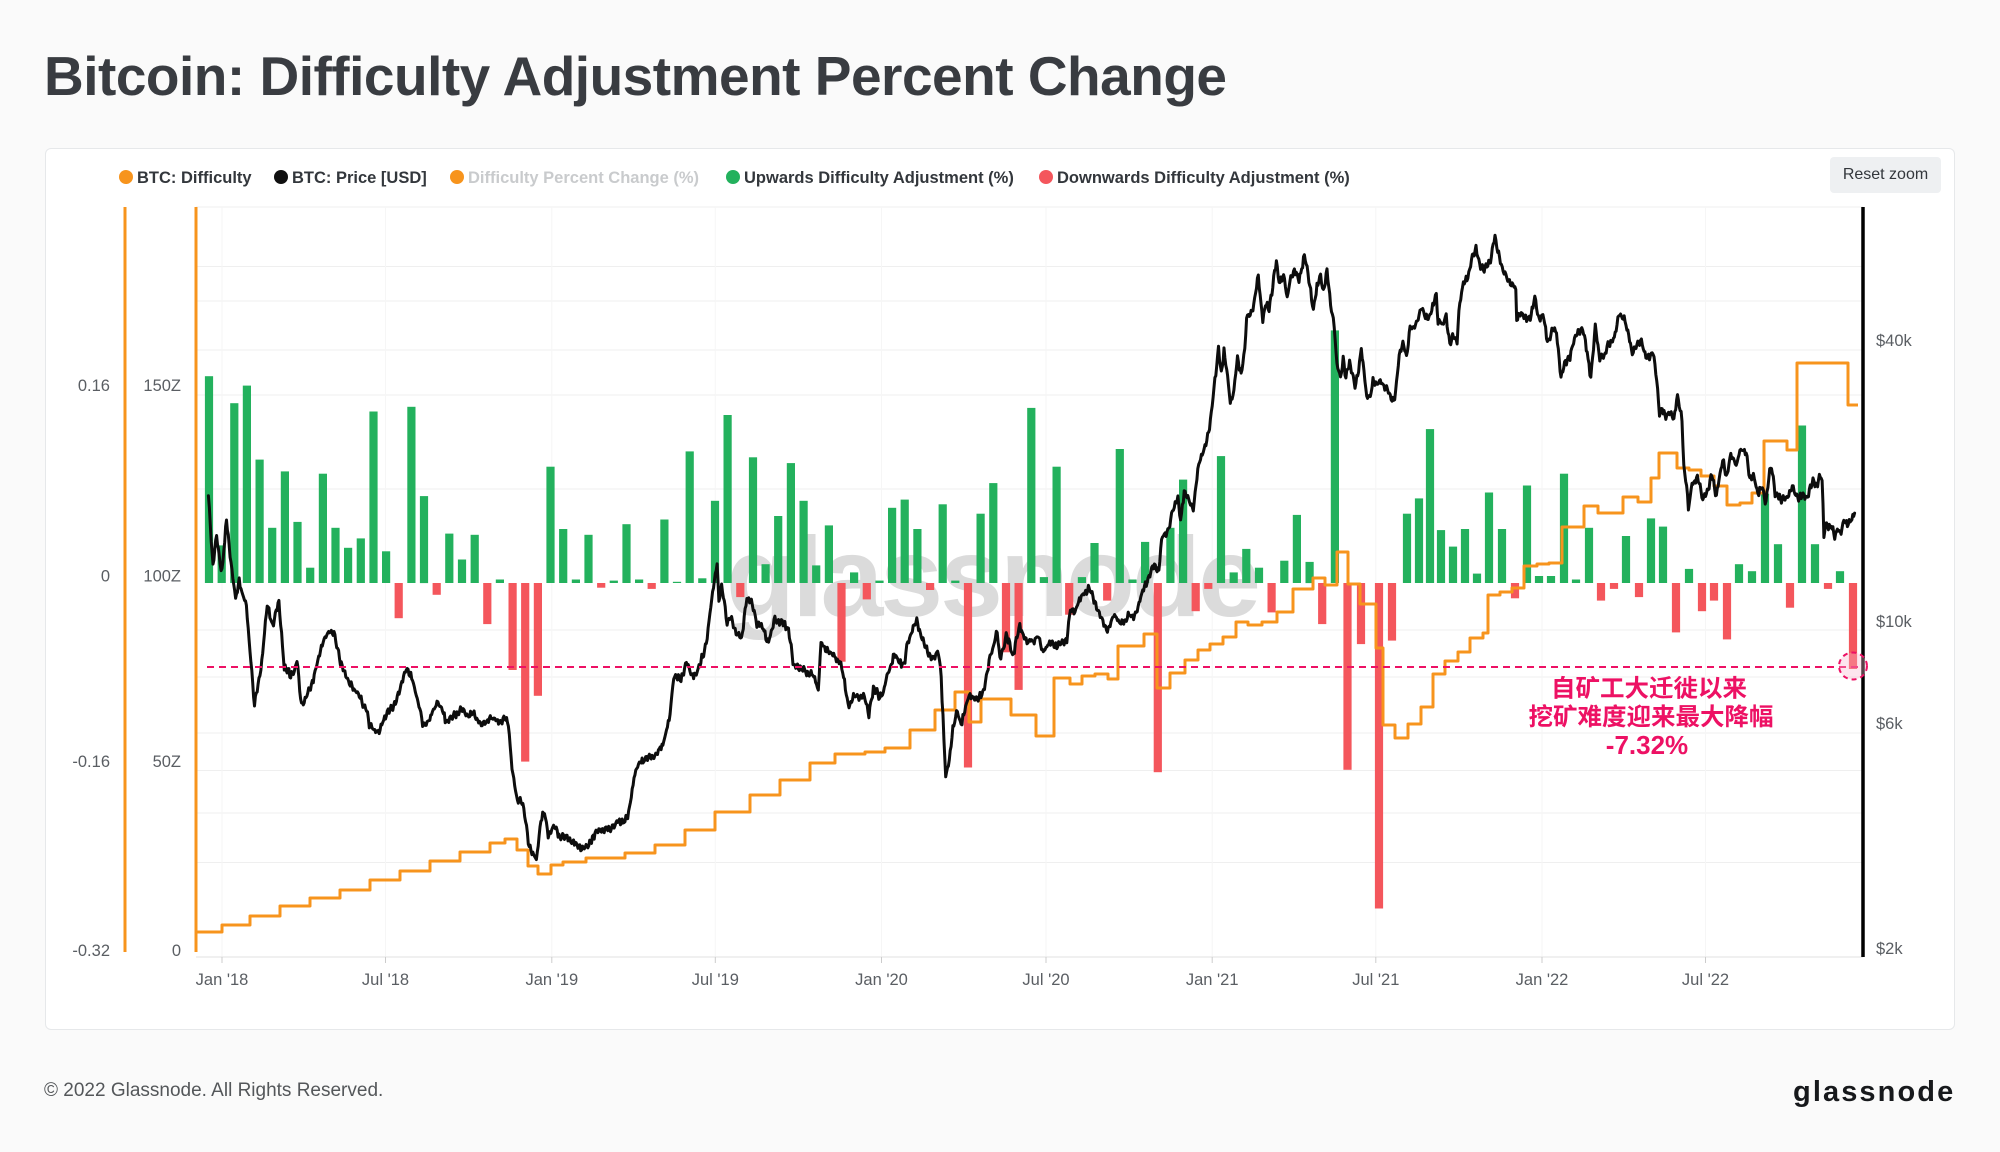 The width and height of the screenshot is (2000, 1152). What do you see at coordinates (385, 980) in the screenshot?
I see `svg-text: Jul '18` at bounding box center [385, 980].